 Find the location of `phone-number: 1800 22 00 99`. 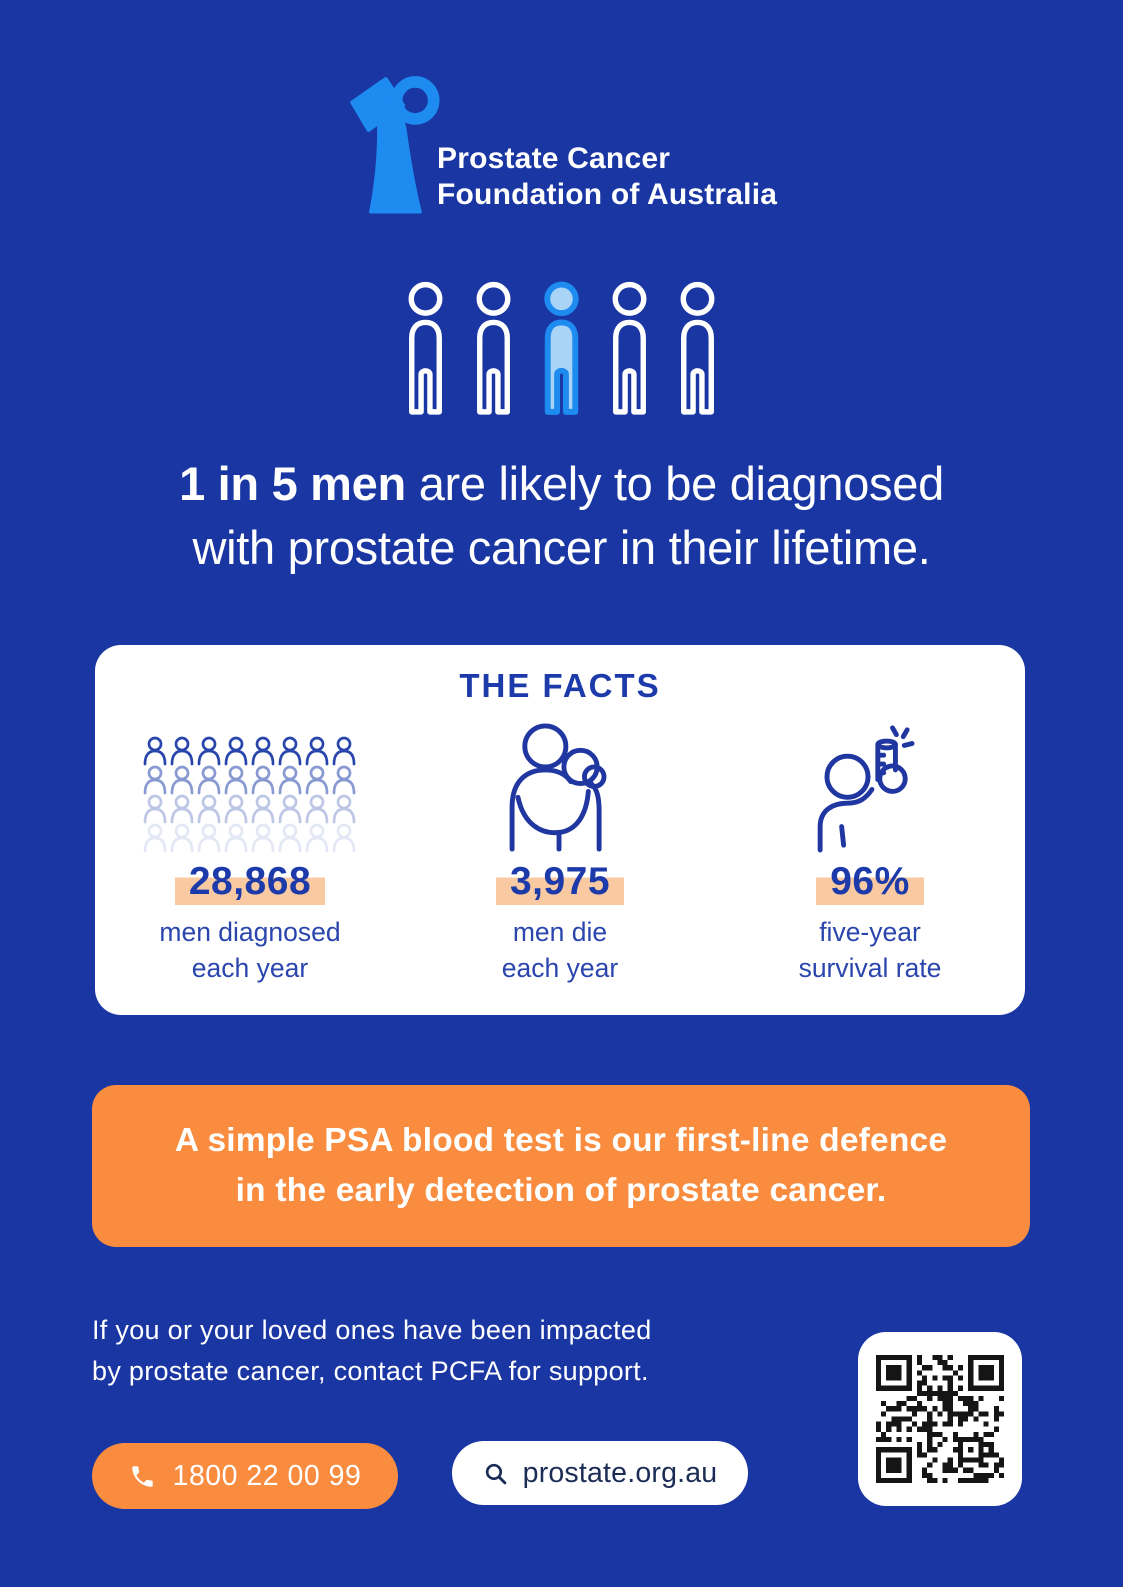

phone-number: 1800 22 00 99 is located at coordinates (267, 1475).